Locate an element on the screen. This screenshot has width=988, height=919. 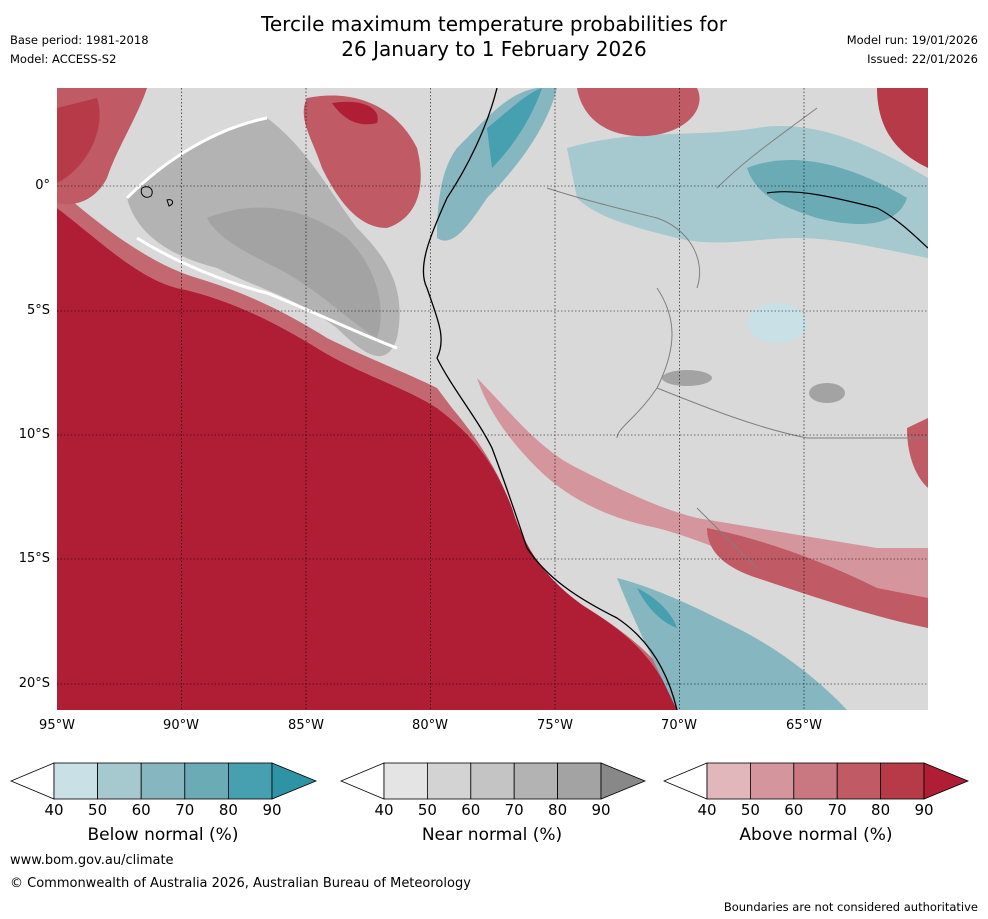
amazon-below-normal-region is located at coordinates (747, 192).